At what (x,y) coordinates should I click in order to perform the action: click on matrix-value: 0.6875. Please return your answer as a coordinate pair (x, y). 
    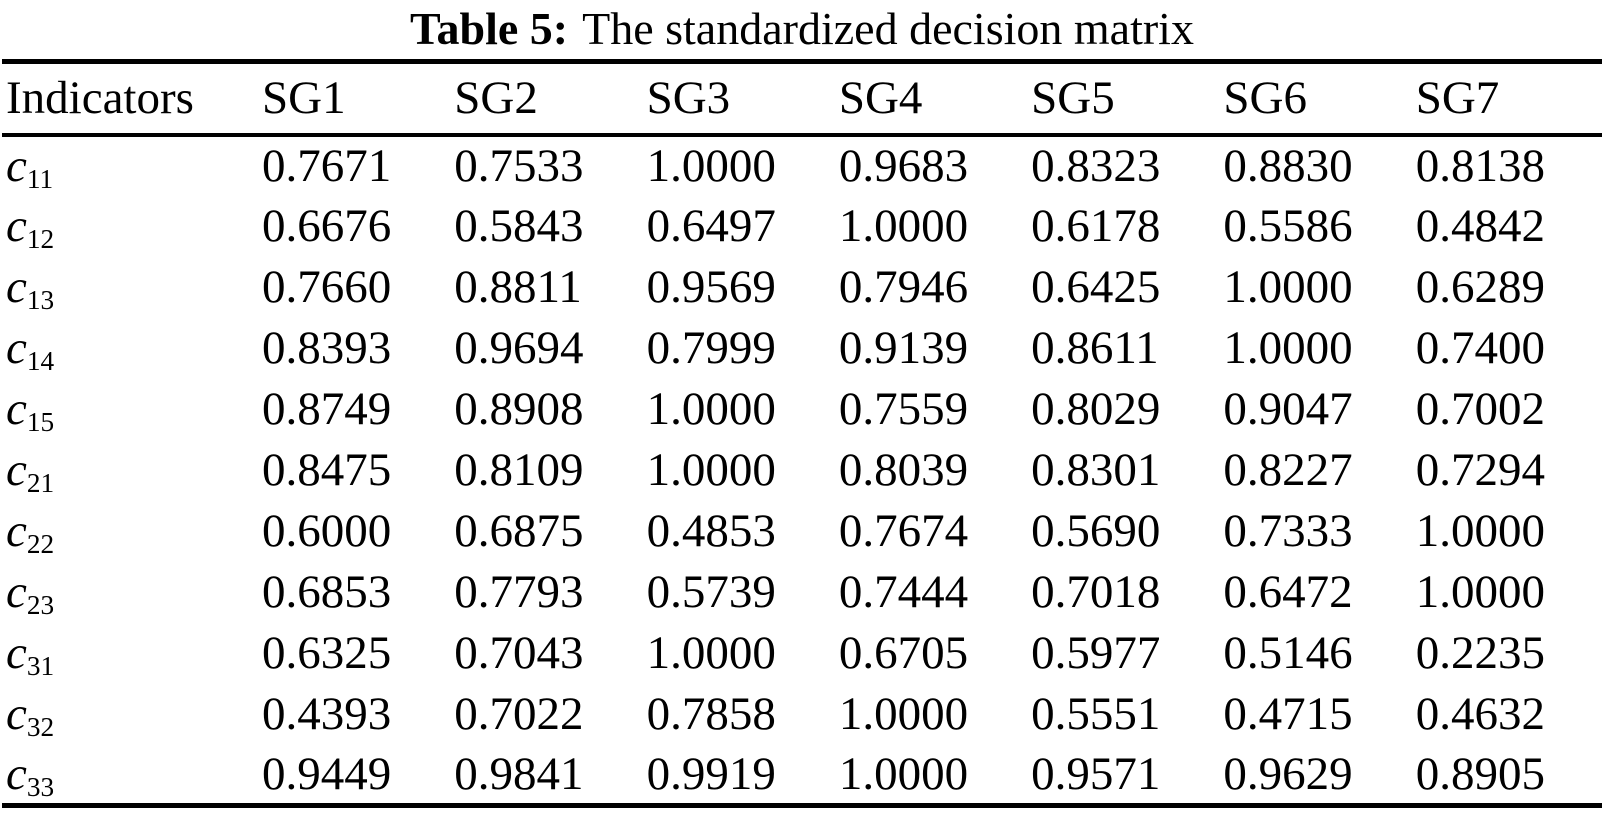
    Looking at the image, I should click on (519, 531).